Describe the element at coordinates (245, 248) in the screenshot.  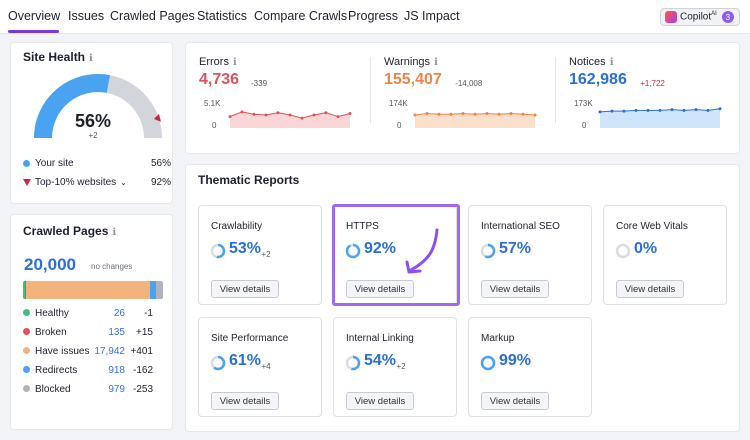
I see `report-score: 53%` at that location.